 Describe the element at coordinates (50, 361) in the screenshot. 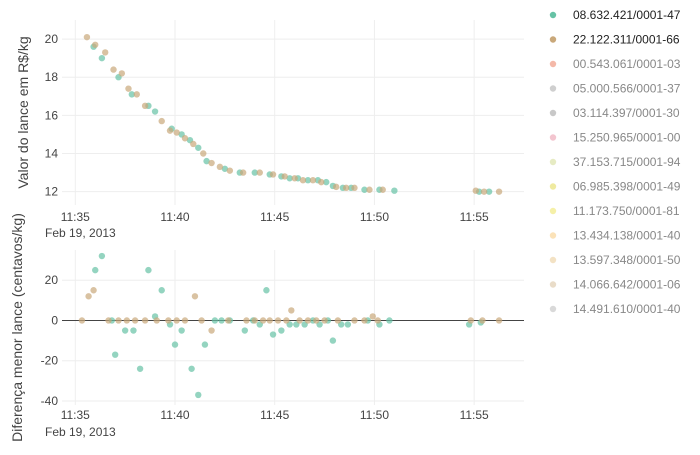

I see `y-tick-label: -20` at that location.